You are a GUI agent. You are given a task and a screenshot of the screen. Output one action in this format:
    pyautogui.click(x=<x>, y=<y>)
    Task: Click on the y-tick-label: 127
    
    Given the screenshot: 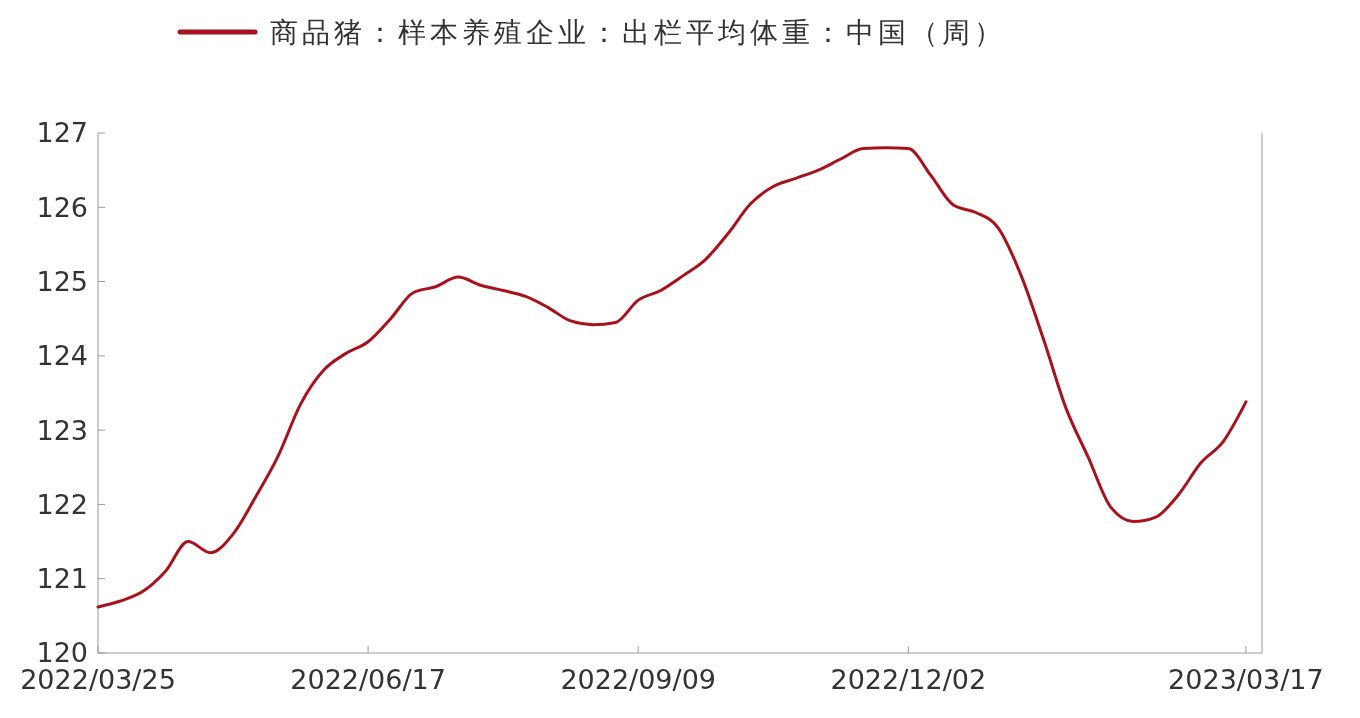 What is the action you would take?
    pyautogui.click(x=62, y=133)
    